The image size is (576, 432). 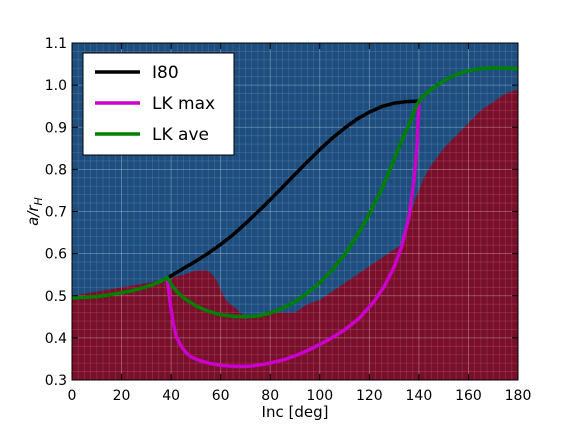 I want to click on y-axis-title: a/rH, so click(x=34, y=211).